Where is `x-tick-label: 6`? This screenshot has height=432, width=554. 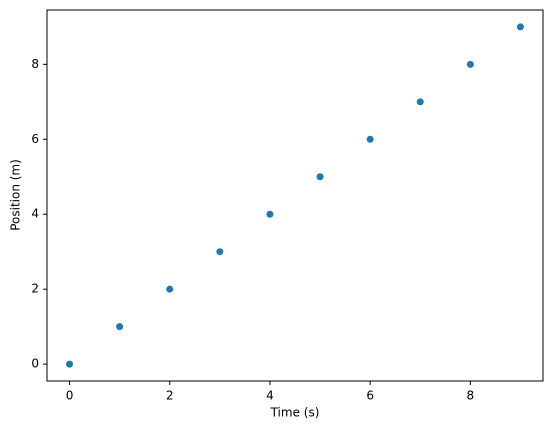 x-tick-label: 6 is located at coordinates (370, 396).